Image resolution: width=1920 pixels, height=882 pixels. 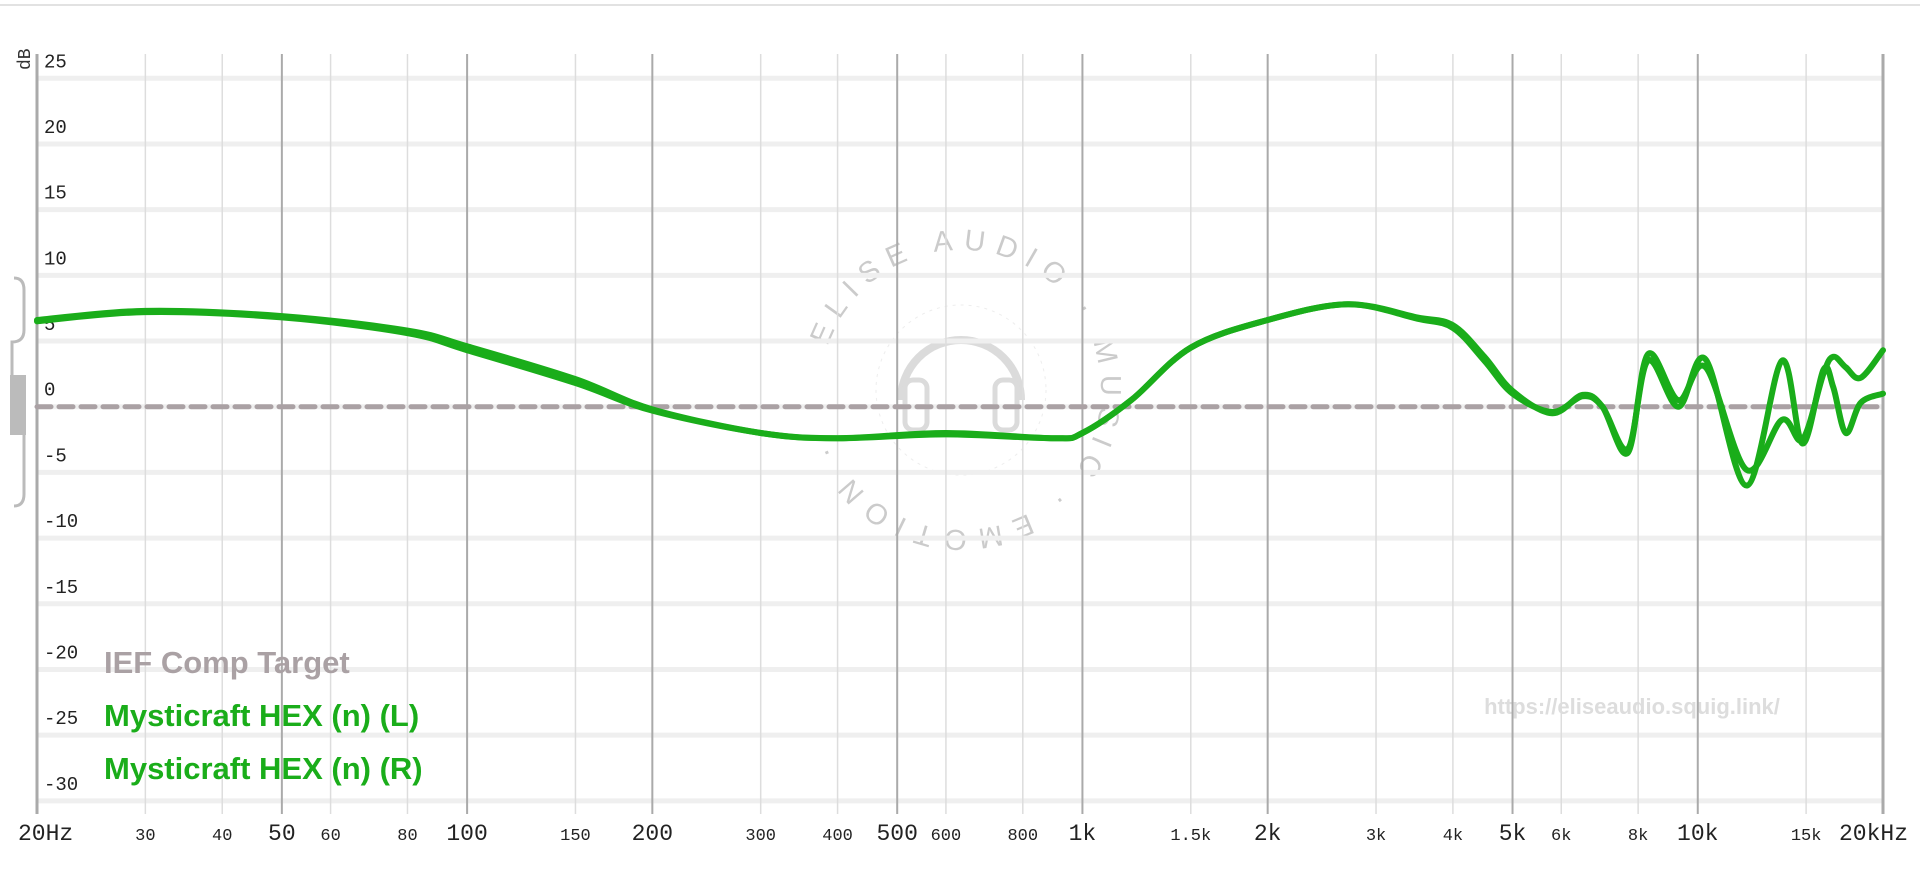 What do you see at coordinates (61, 588) in the screenshot?
I see `y-tick-label: -15` at bounding box center [61, 588].